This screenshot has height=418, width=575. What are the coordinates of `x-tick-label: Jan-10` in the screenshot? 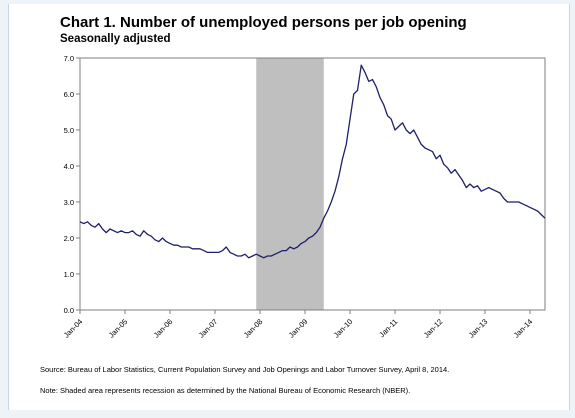 It's located at (343, 328).